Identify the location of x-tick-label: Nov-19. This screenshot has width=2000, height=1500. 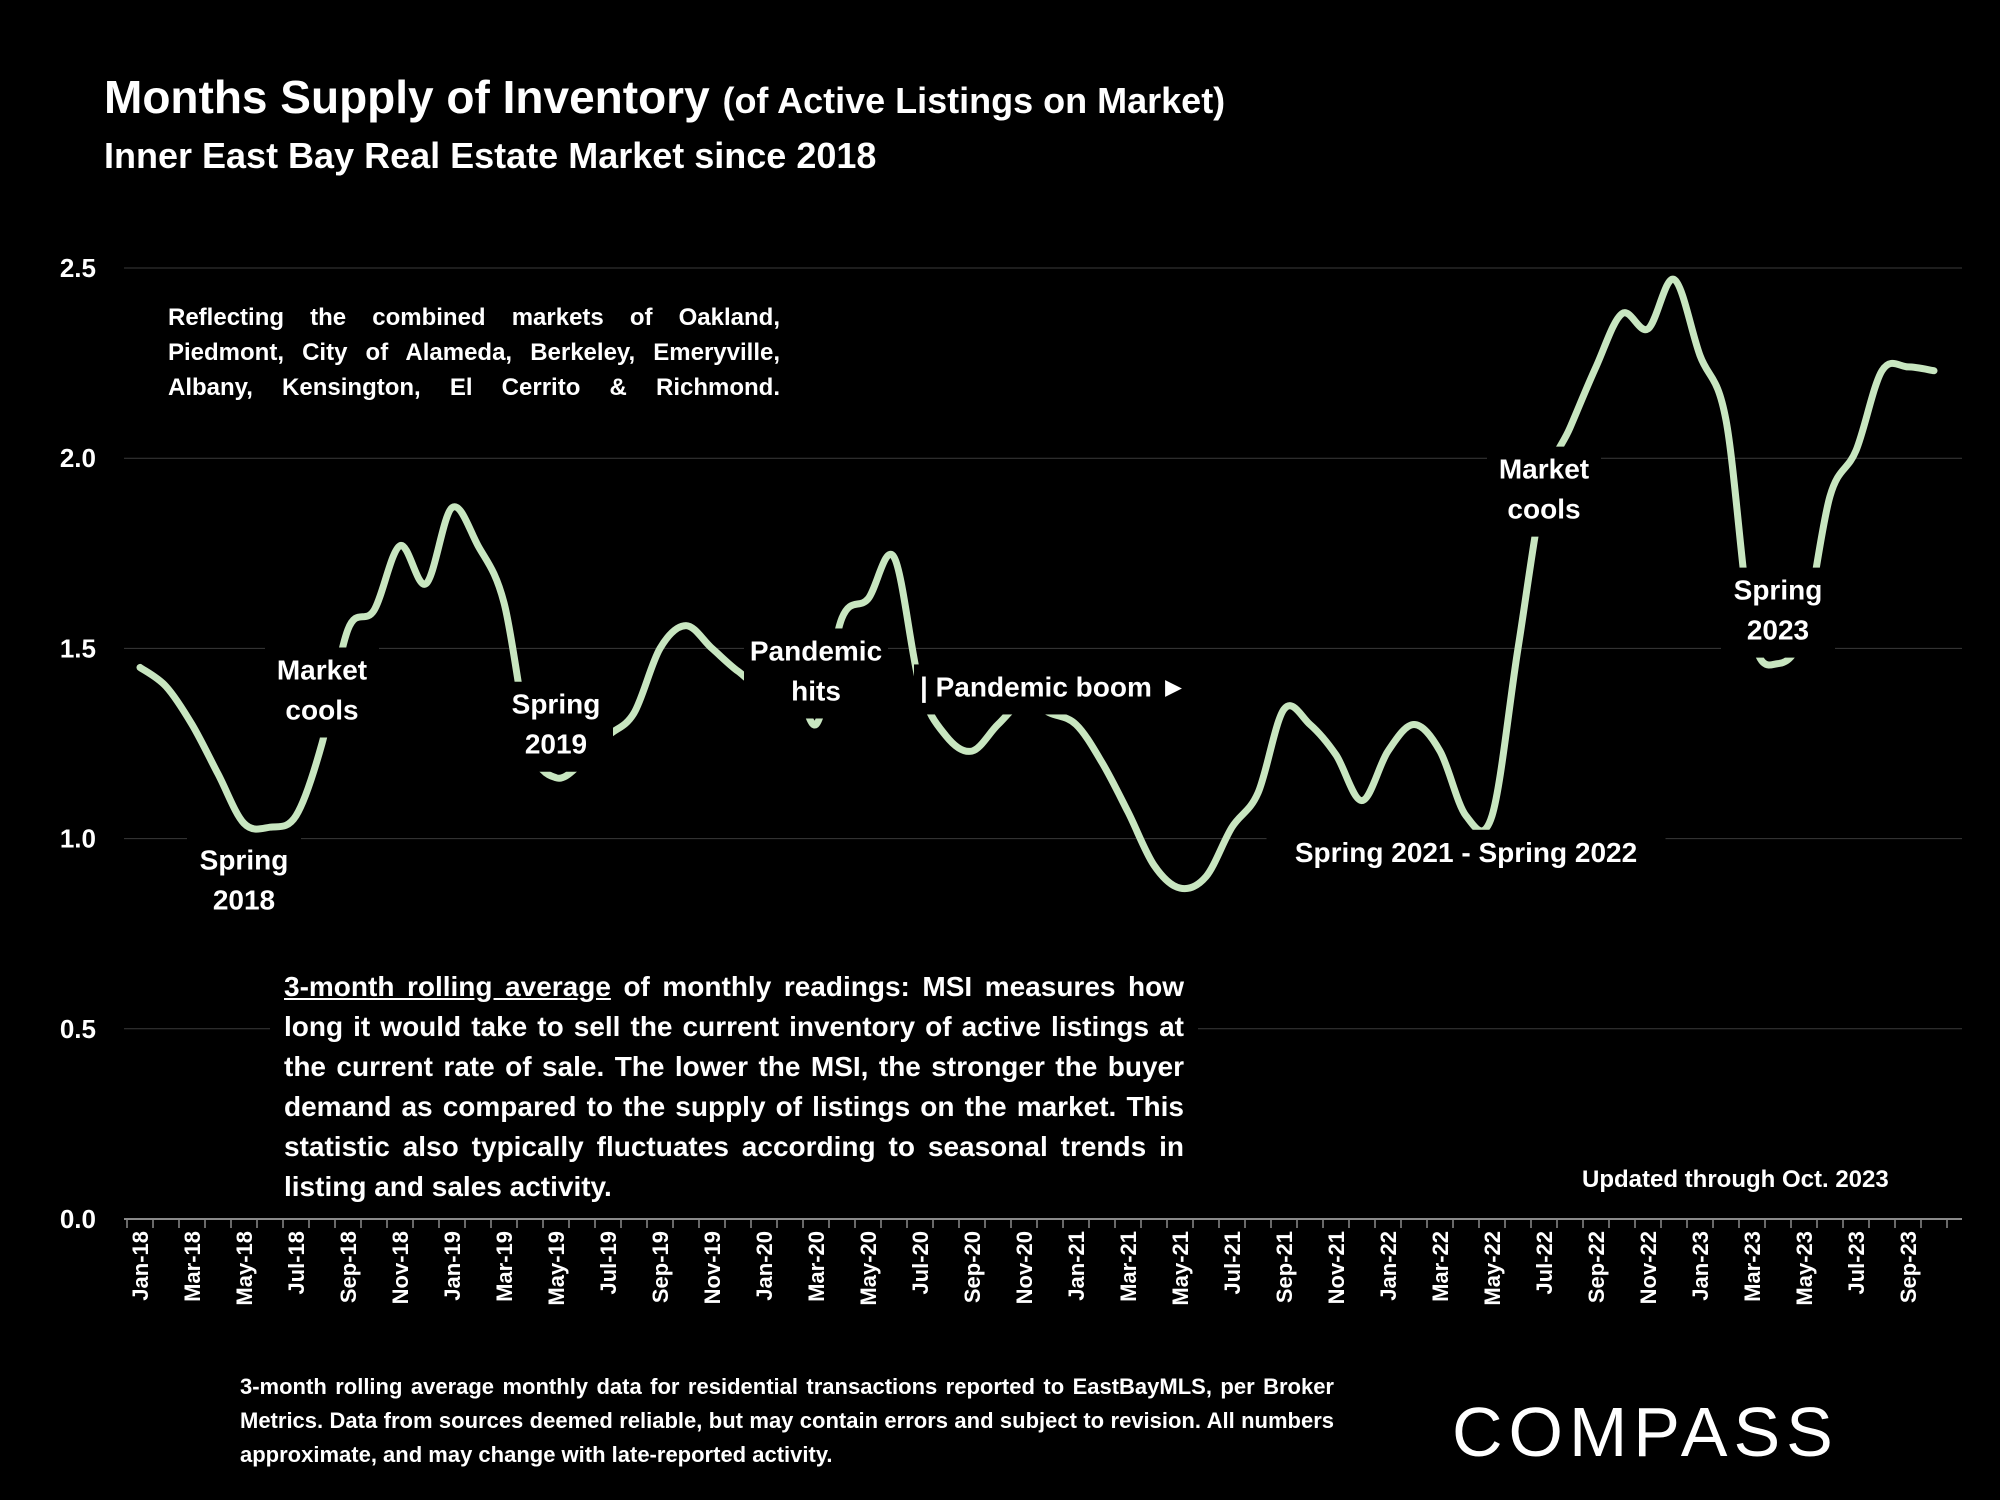
(712, 1267).